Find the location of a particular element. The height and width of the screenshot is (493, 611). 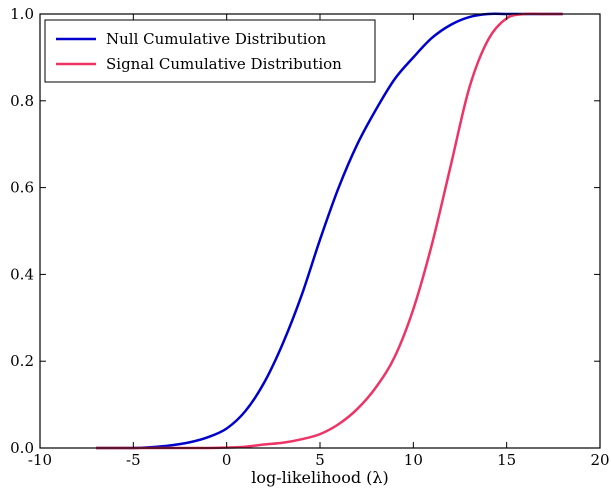

y-tick-label: 1.0 is located at coordinates (22, 14).